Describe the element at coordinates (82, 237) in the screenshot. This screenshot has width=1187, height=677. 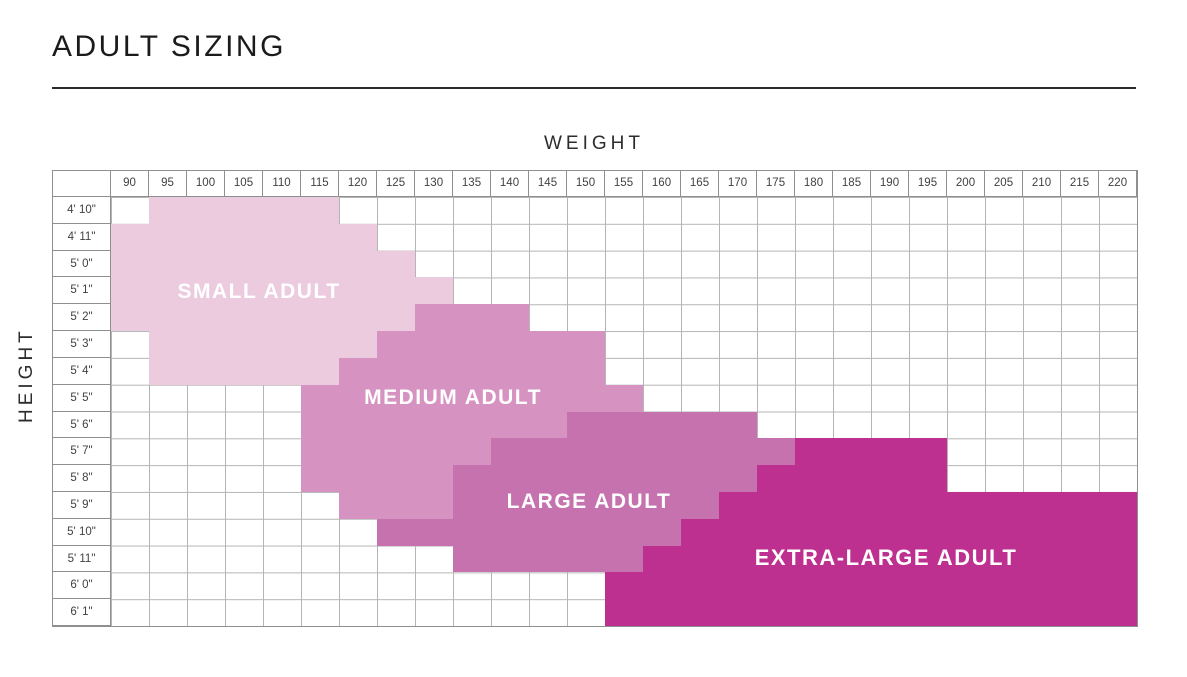
I see `height-label-cell: 4' 11"` at that location.